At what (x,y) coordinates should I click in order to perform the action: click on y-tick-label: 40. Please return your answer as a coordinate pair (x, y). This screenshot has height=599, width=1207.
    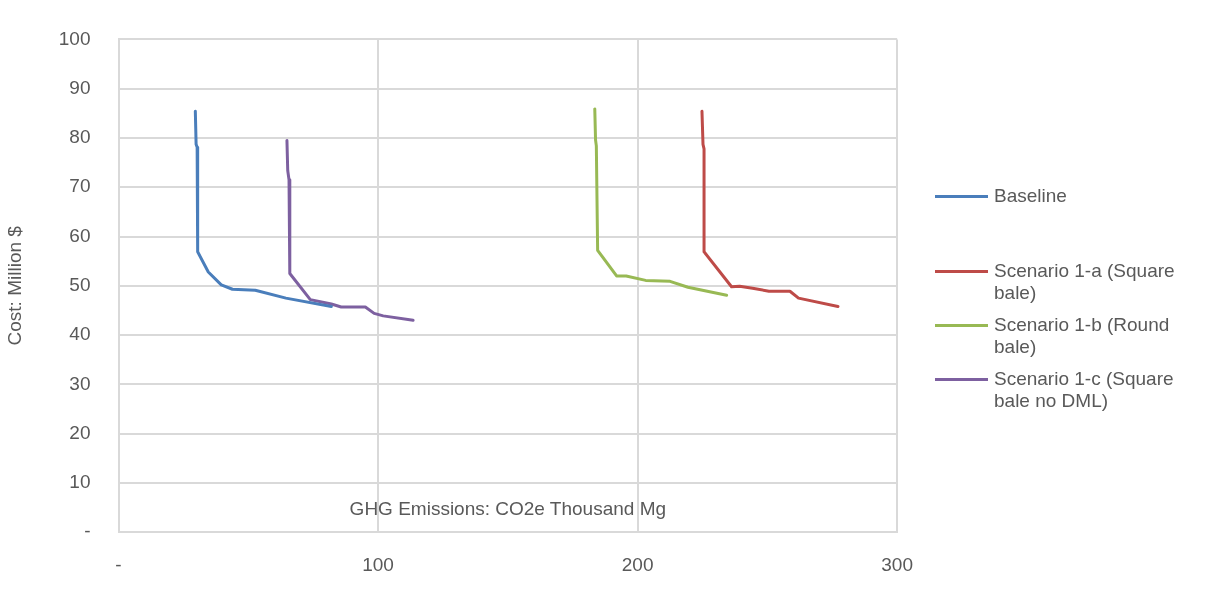
    Looking at the image, I should click on (80, 334).